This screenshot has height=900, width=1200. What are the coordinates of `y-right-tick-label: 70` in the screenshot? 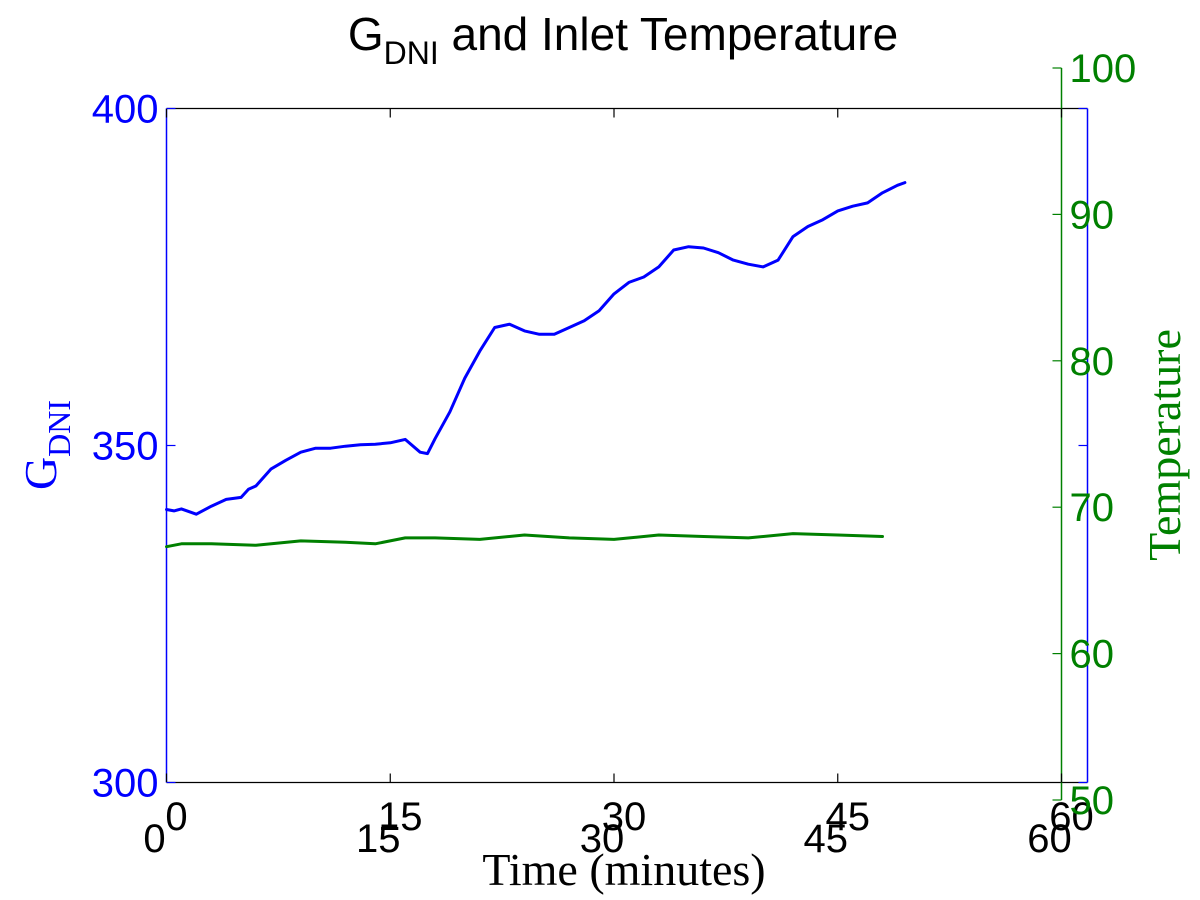 It's located at (1092, 508).